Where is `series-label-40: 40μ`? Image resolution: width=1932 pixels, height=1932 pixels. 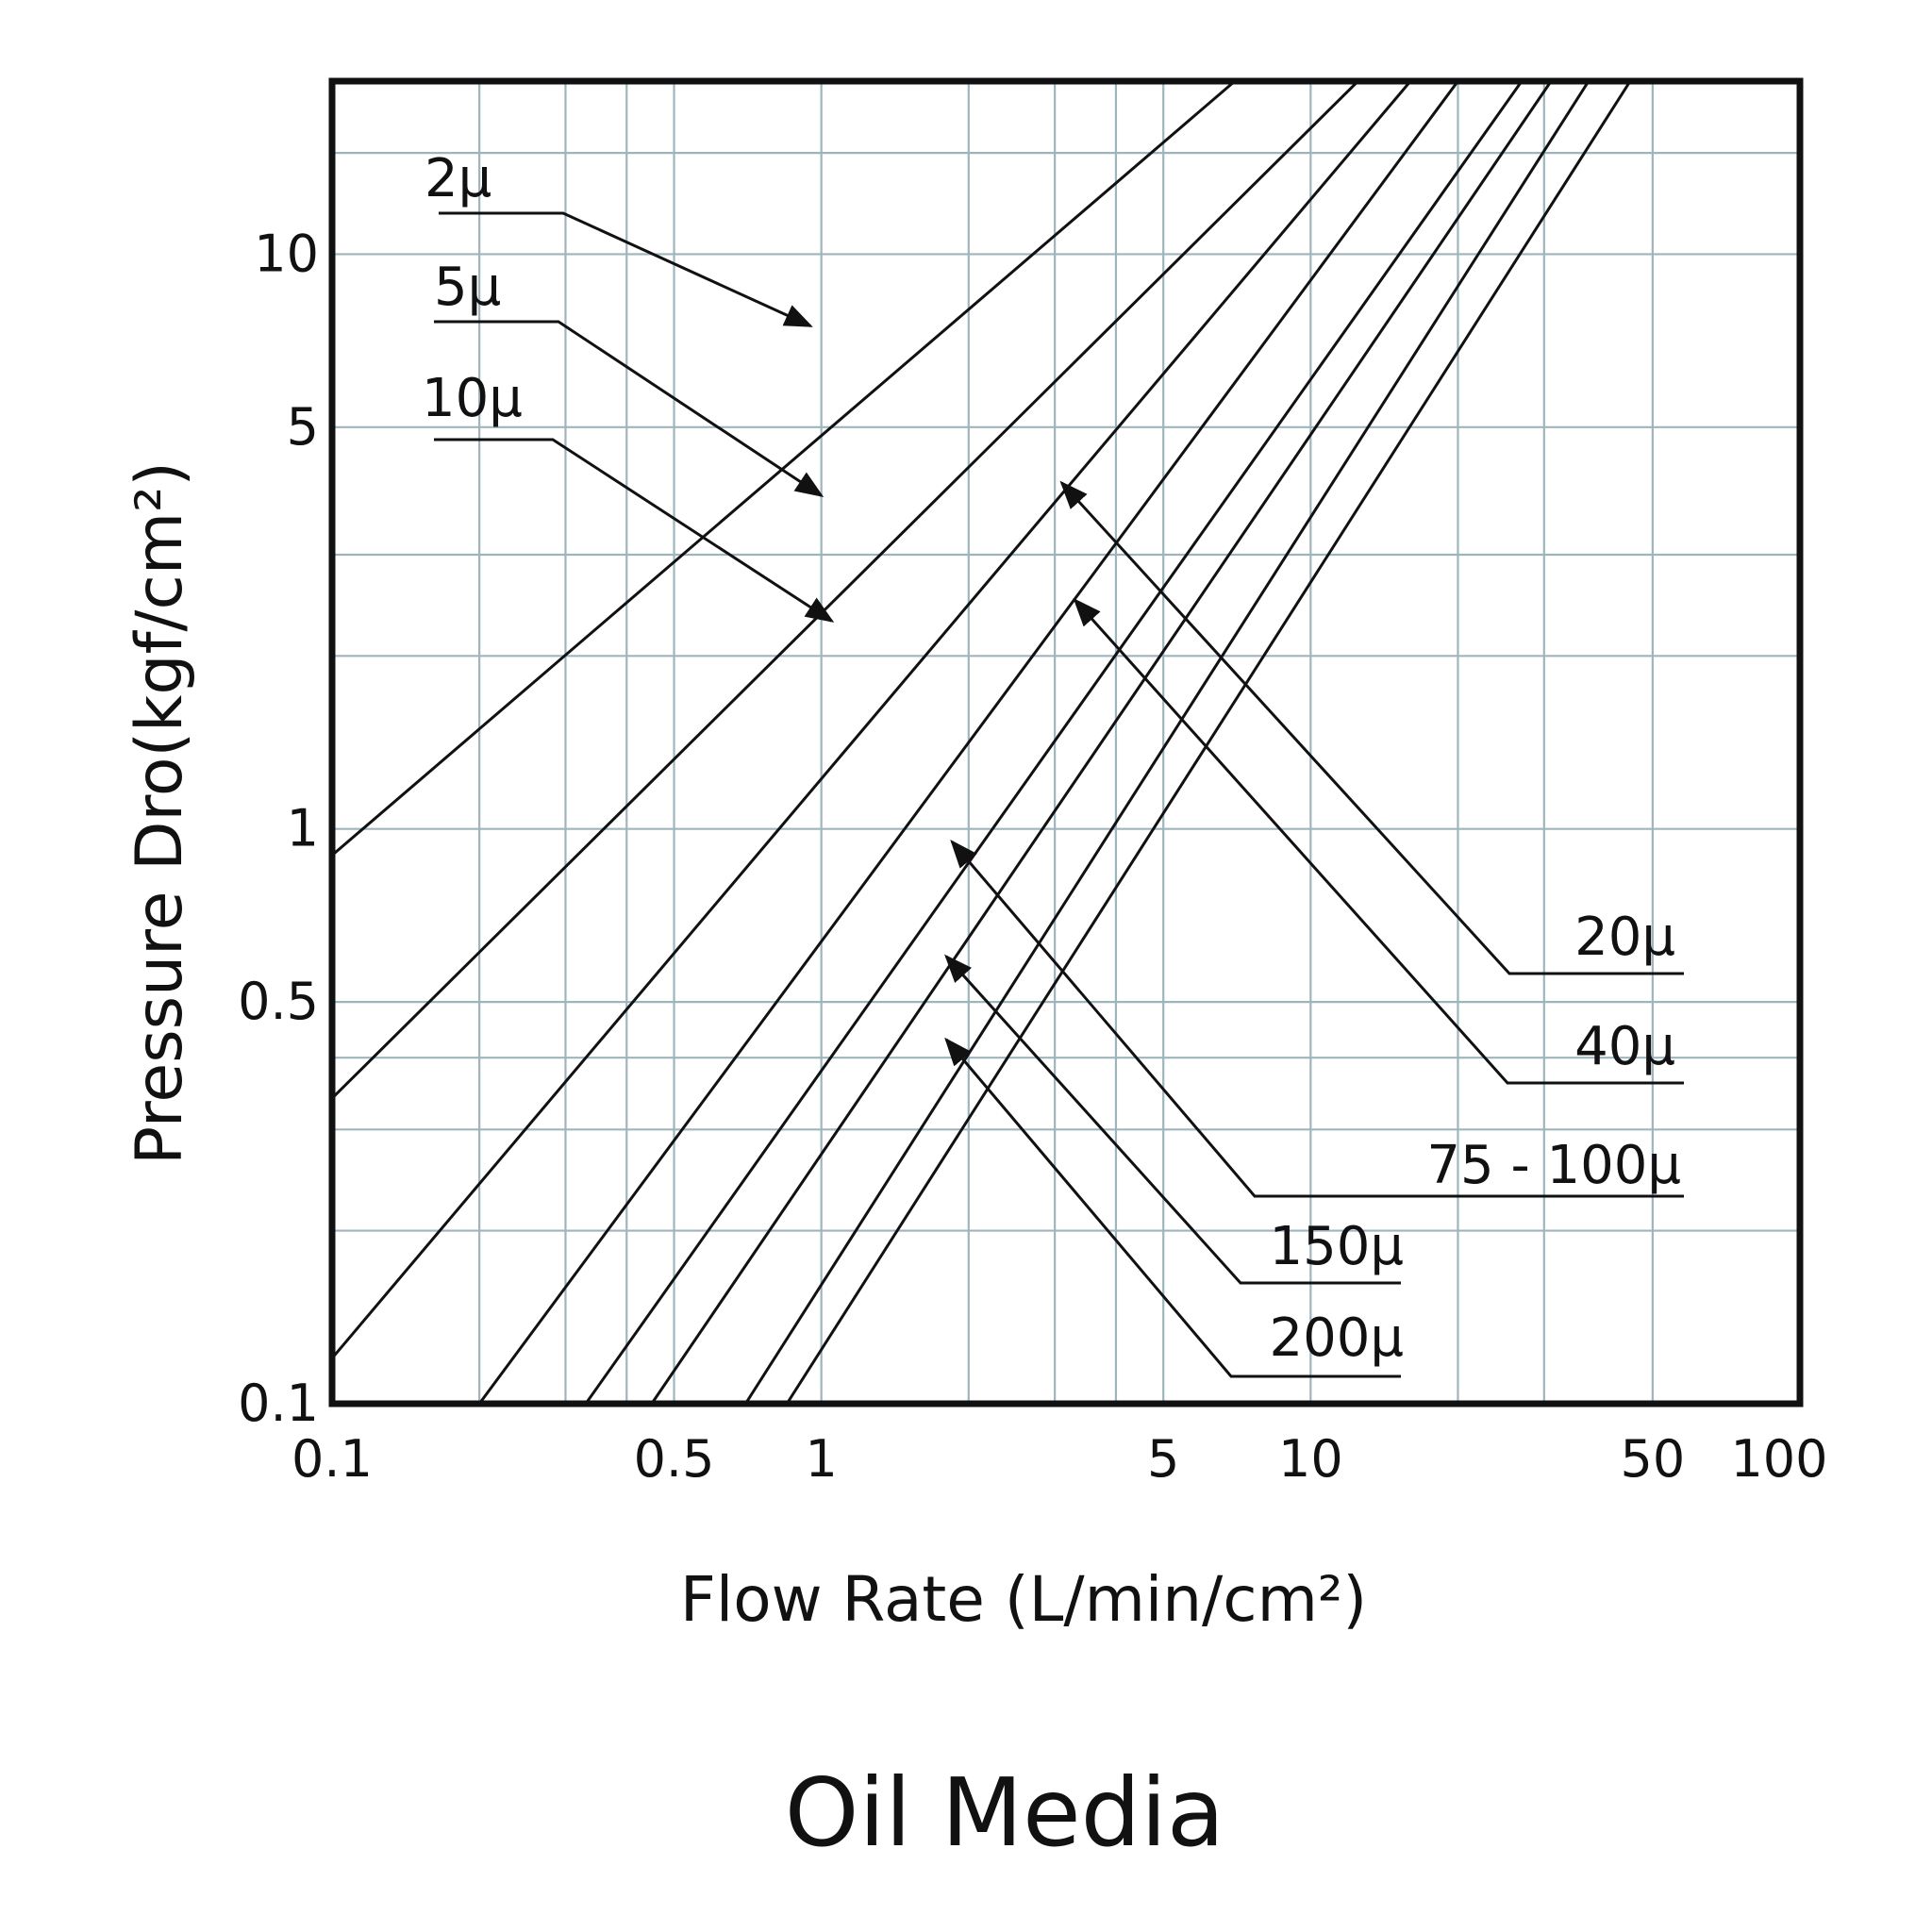
series-label-40: 40μ is located at coordinates (1625, 1047).